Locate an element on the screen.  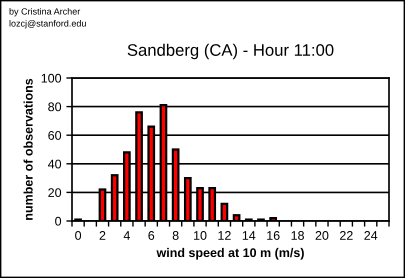
y-tick-label: 60 is located at coordinates (55, 135).